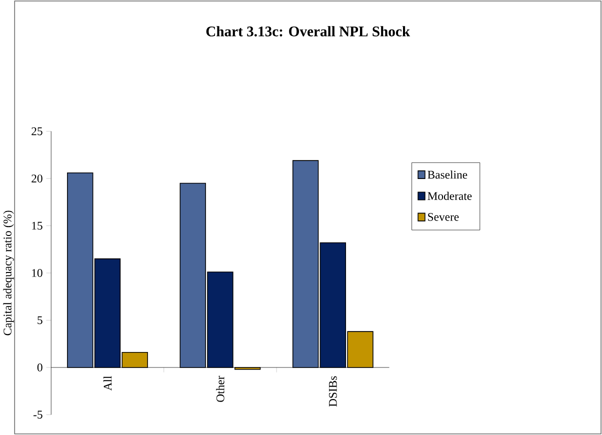  Describe the element at coordinates (37, 414) in the screenshot. I see `y-tick-label: -5` at that location.